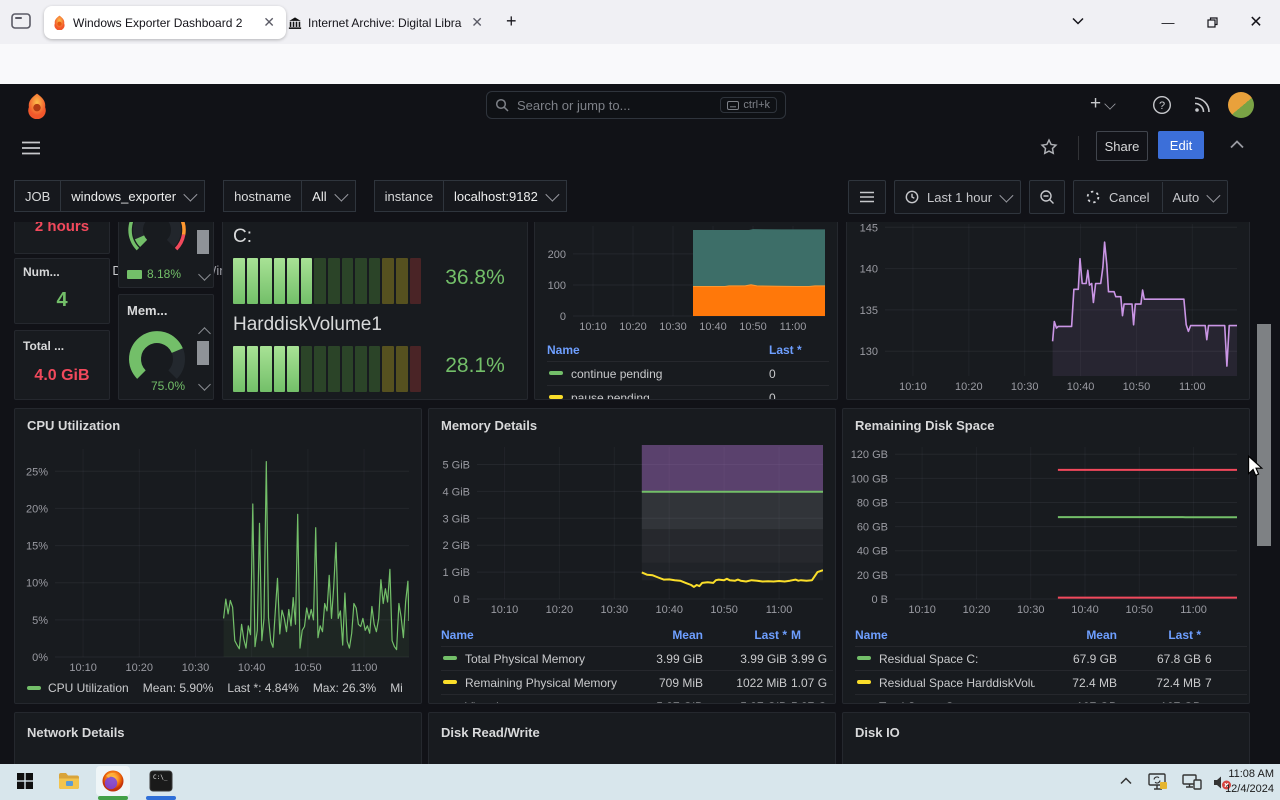  What do you see at coordinates (1202, 105) in the screenshot?
I see `news-icon` at bounding box center [1202, 105].